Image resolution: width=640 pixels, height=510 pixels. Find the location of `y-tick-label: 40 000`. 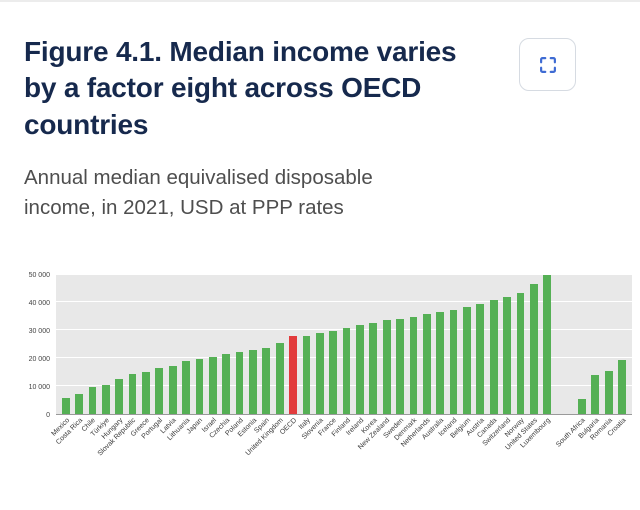

y-tick-label: 40 000 is located at coordinates (39, 303).